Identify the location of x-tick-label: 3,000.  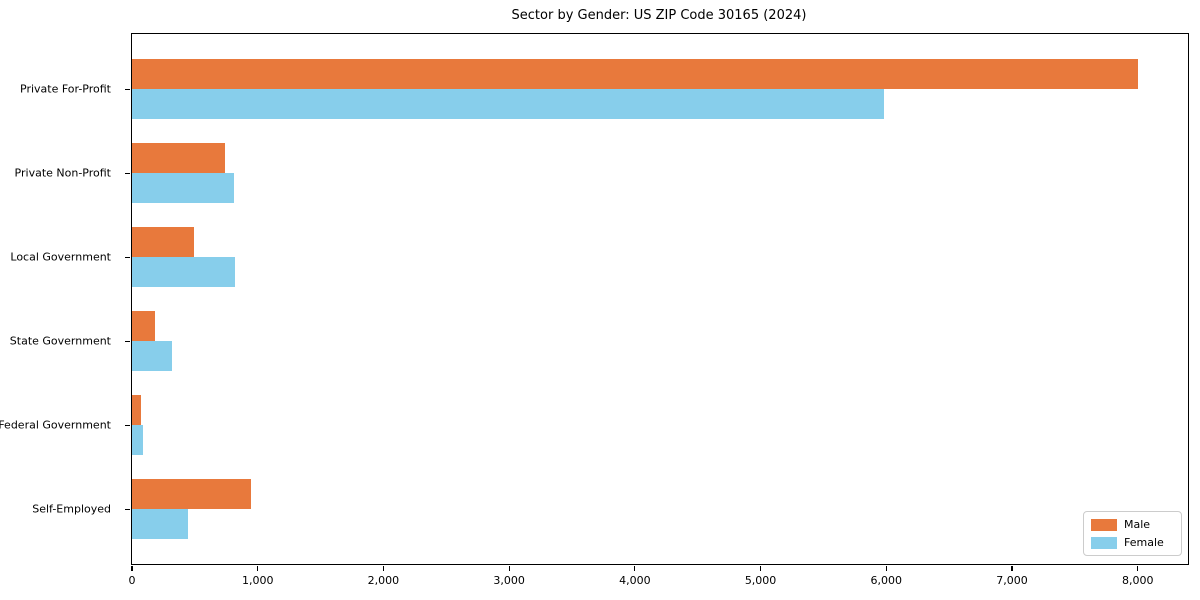
(509, 580).